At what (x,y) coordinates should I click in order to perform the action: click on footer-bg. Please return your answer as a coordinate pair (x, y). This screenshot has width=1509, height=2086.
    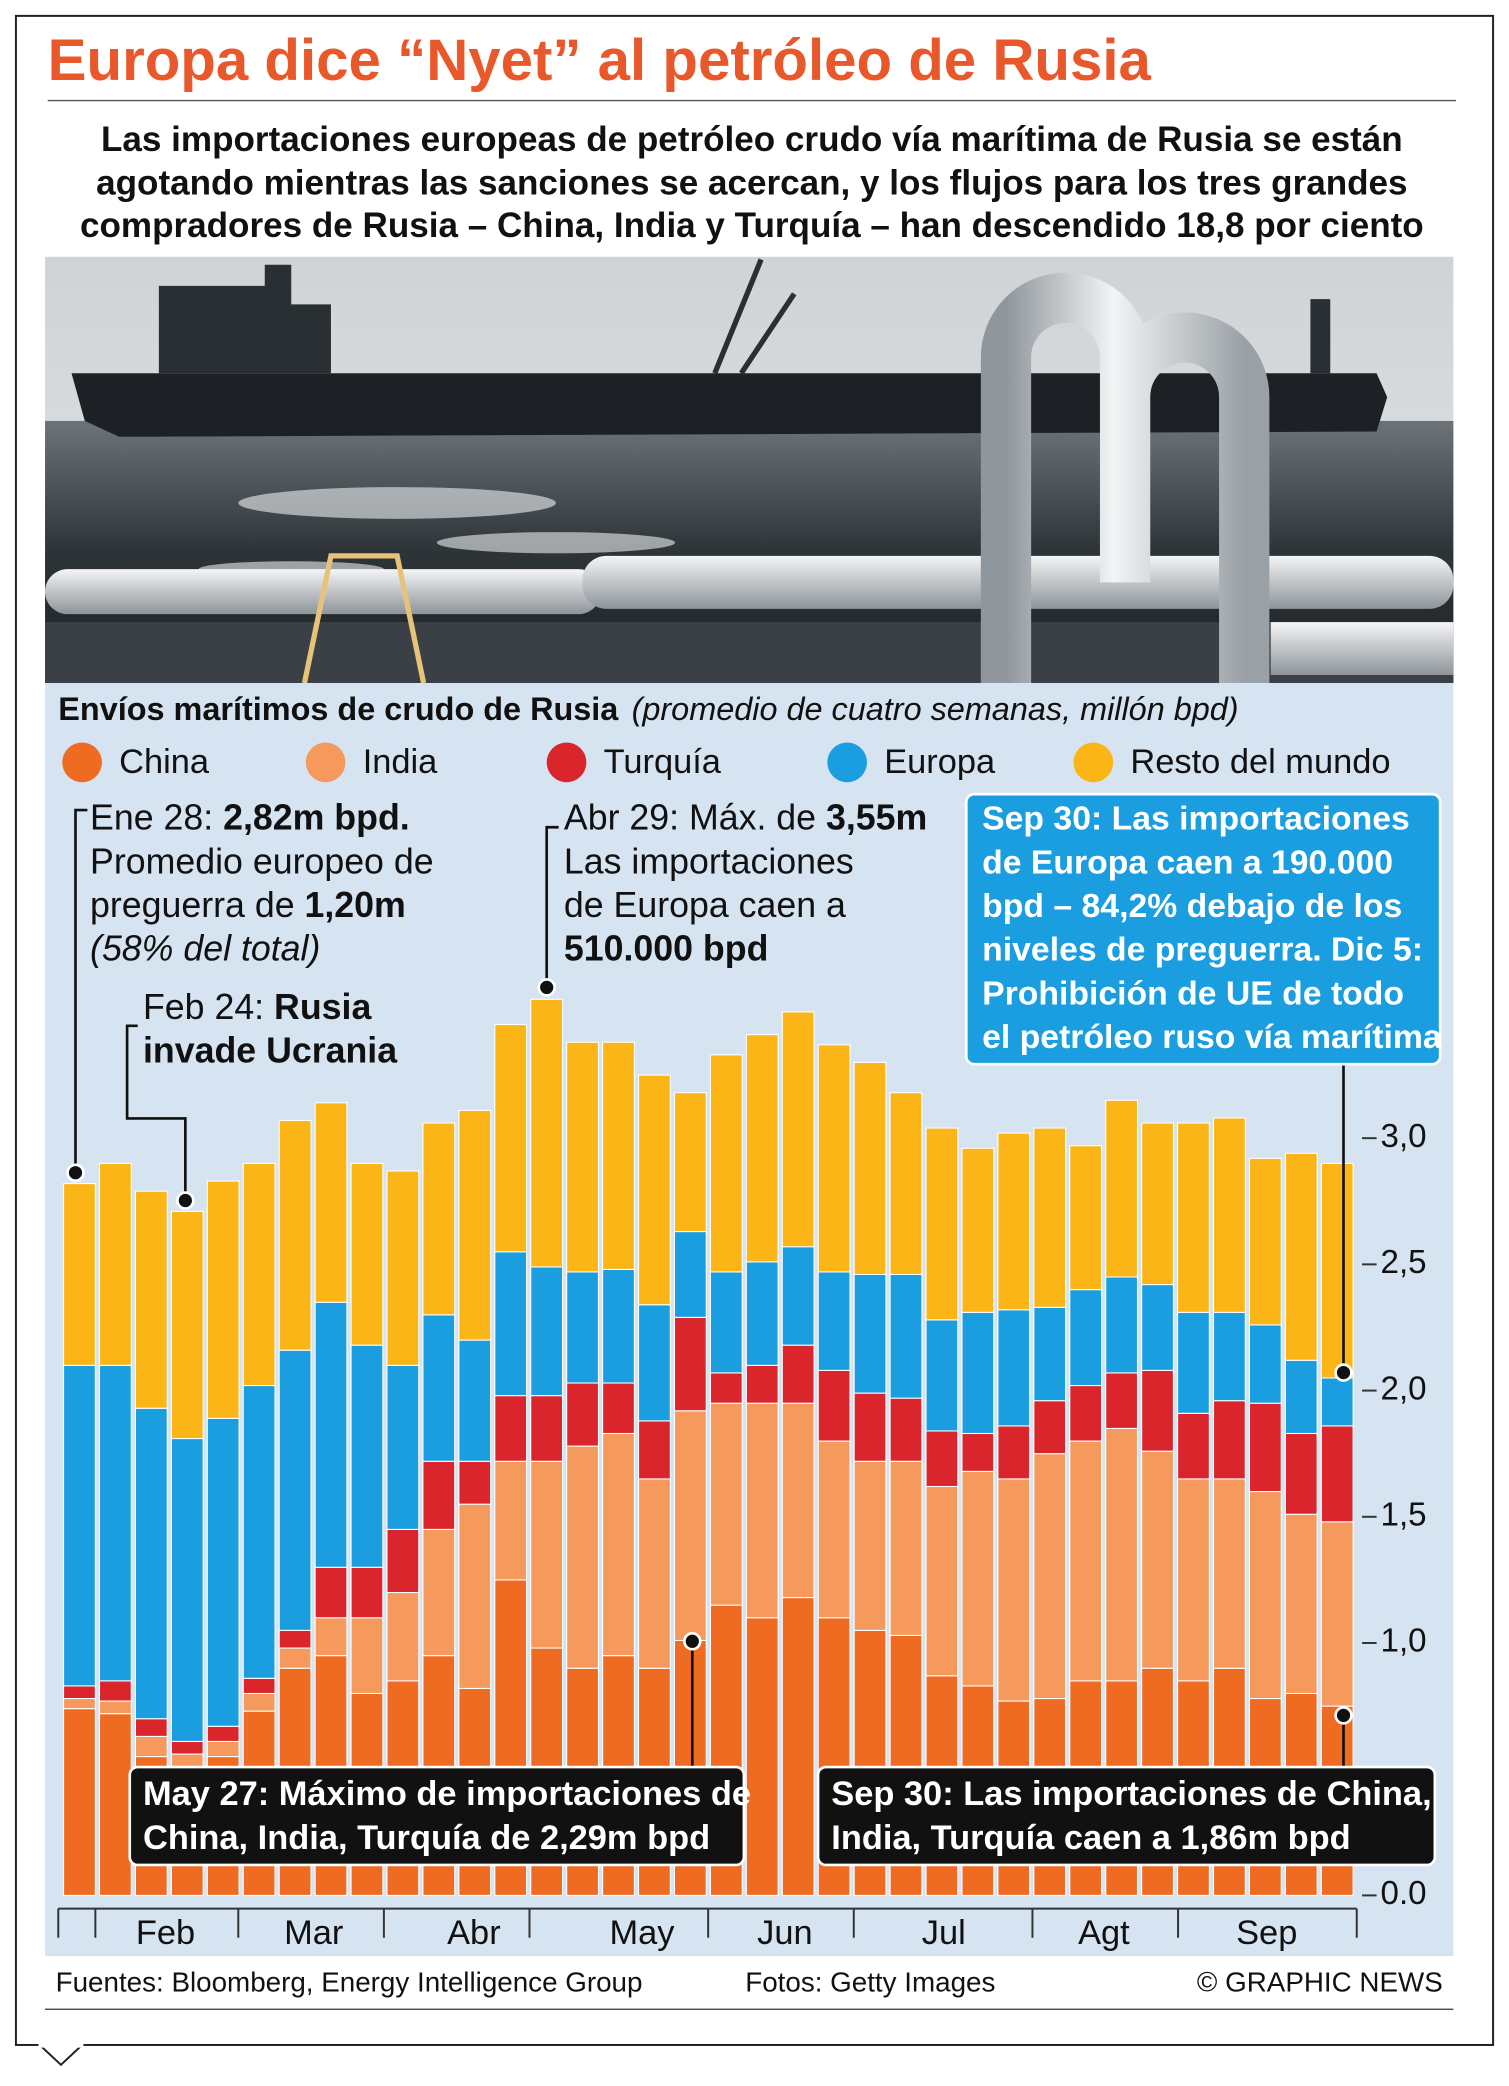
    Looking at the image, I should click on (749, 1983).